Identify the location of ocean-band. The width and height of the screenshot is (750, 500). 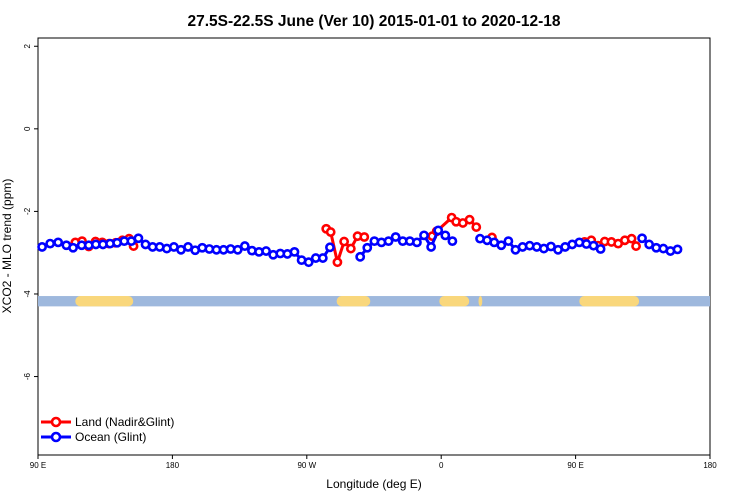
(374, 301).